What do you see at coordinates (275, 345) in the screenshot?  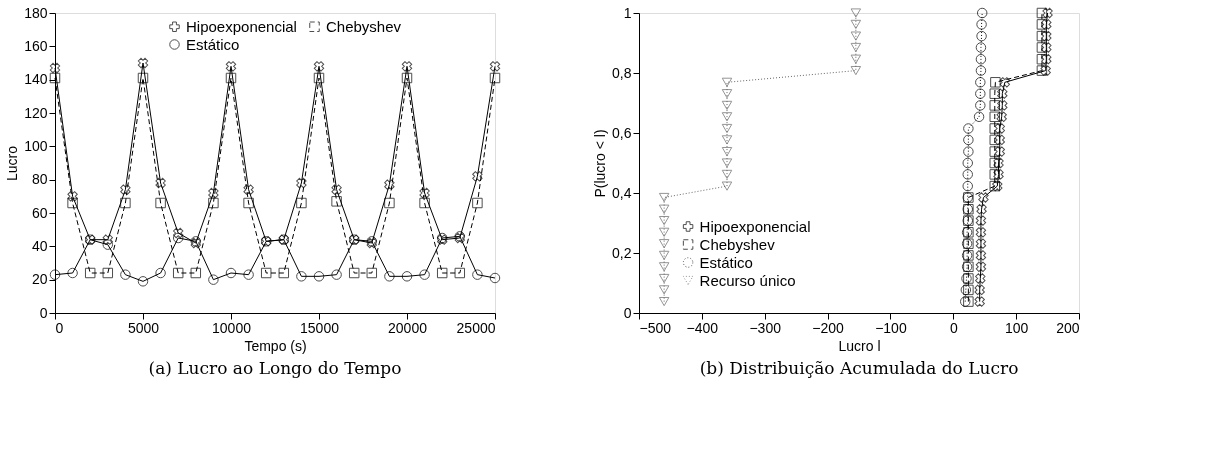 I see `x-axis-title: Tempo (s)` at bounding box center [275, 345].